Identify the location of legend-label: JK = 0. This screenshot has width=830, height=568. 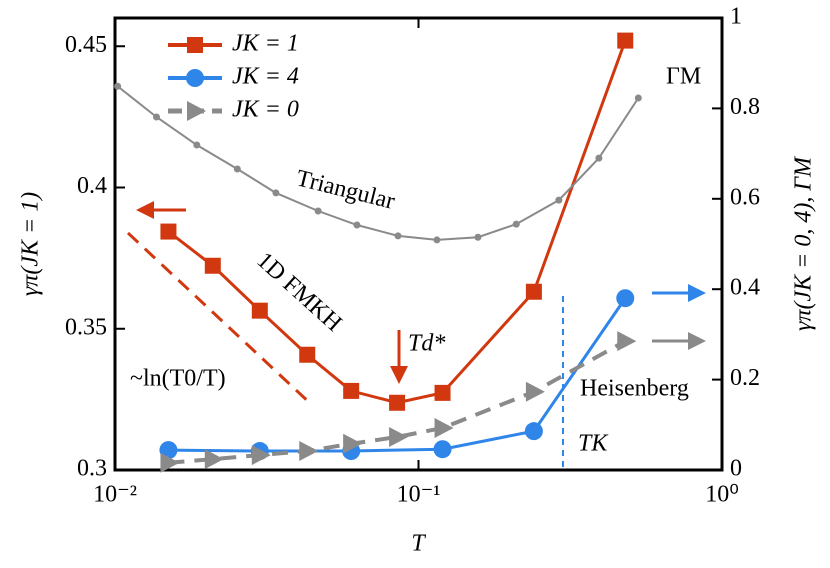
(265, 110).